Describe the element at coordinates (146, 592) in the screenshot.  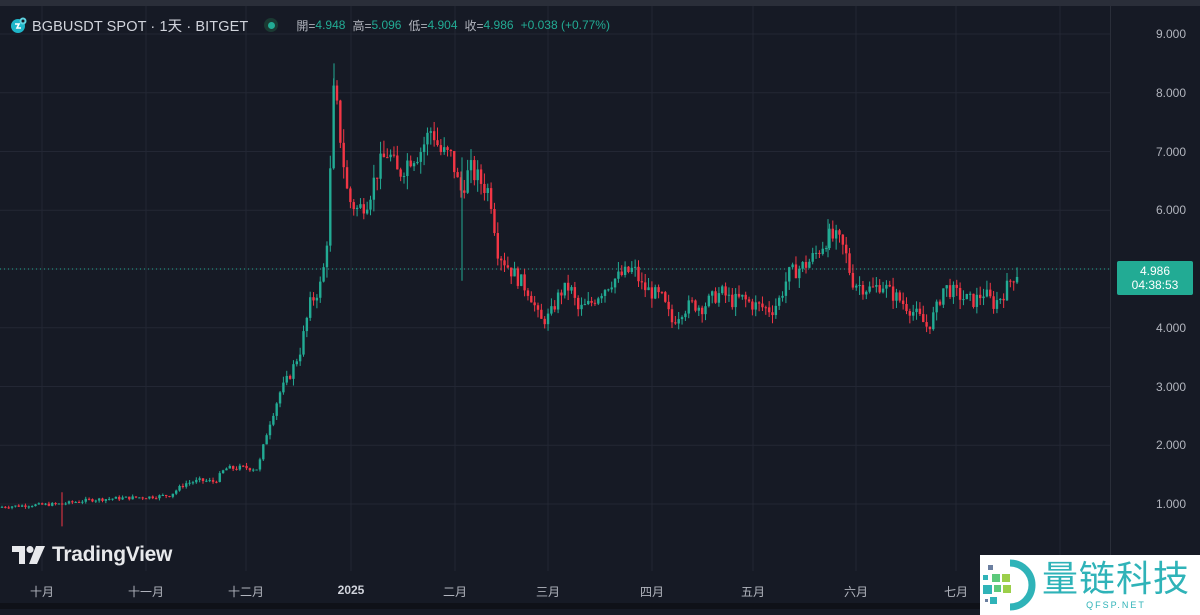
I see `time-label-nov: 十一月` at that location.